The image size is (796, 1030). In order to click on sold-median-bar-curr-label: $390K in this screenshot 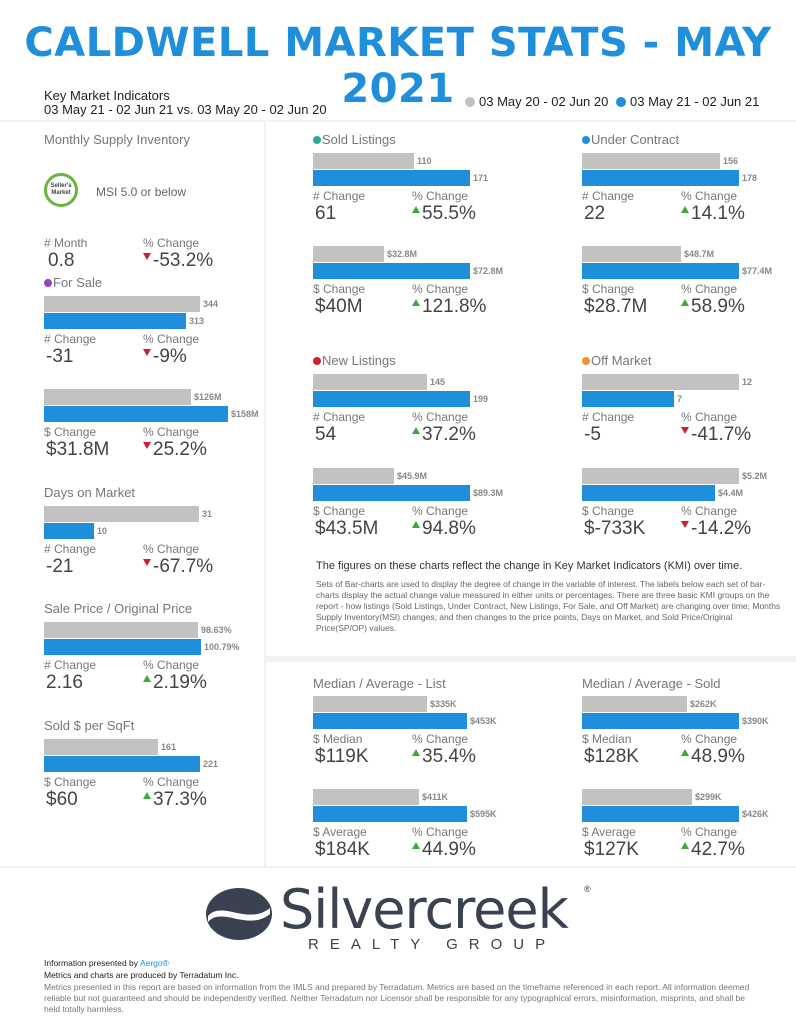, I will do `click(755, 721)`.